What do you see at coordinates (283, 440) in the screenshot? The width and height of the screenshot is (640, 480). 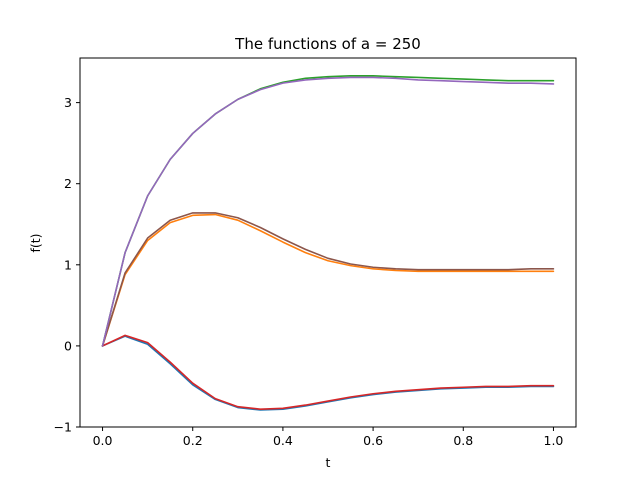 I see `x-tick-label: 0.4` at bounding box center [283, 440].